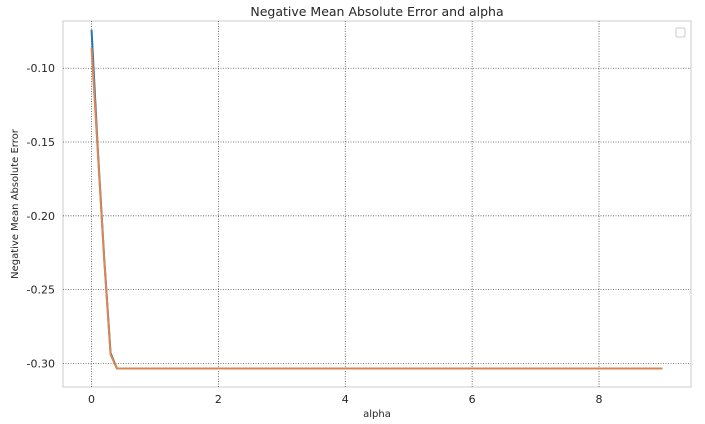 This screenshot has width=705, height=424. What do you see at coordinates (376, 11) in the screenshot?
I see `chart-title: Negative Mean Absolute Error and alpha` at bounding box center [376, 11].